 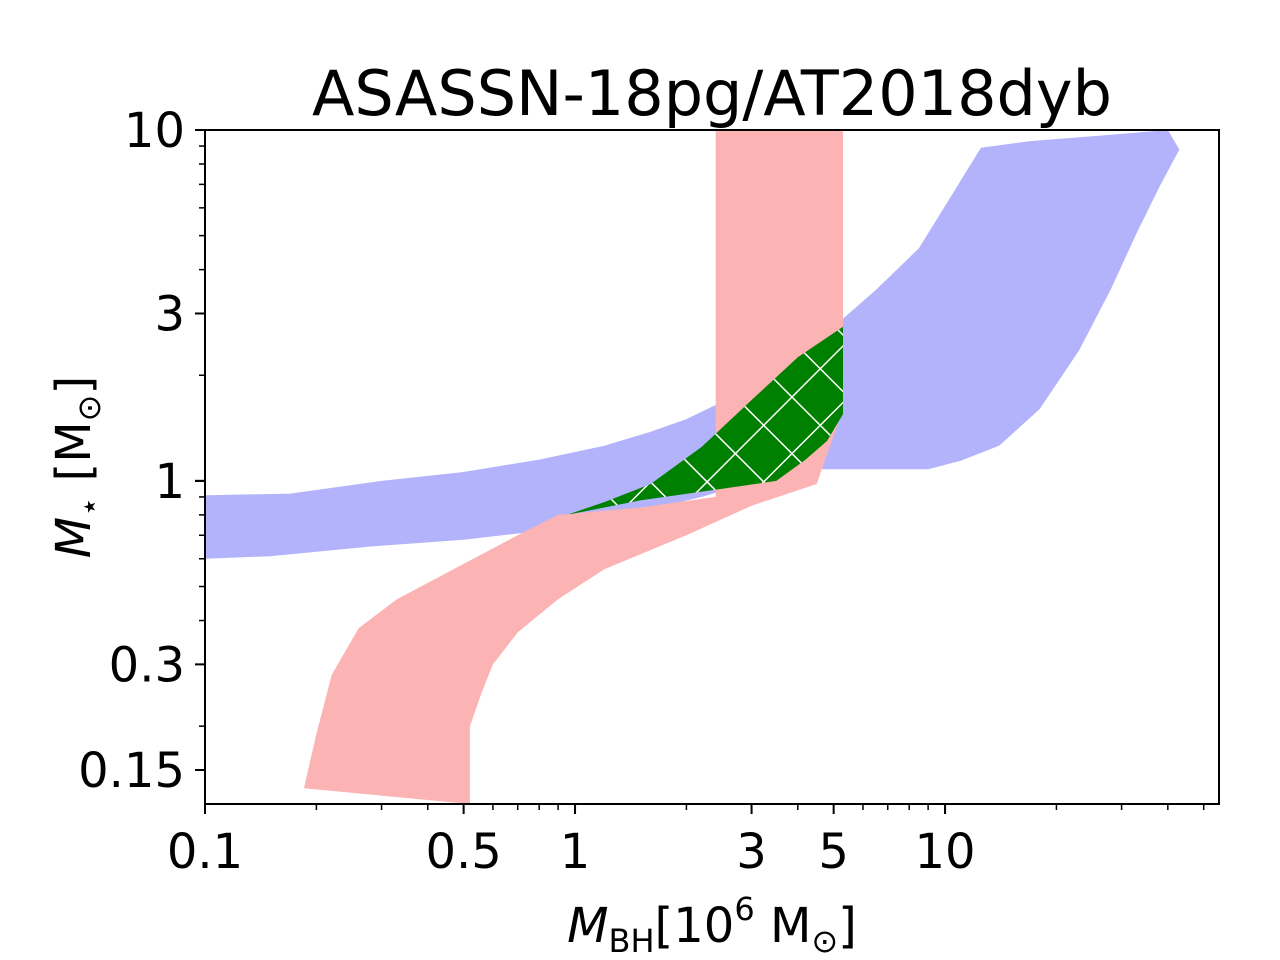 I want to click on x-tick-label: 1, so click(x=575, y=852).